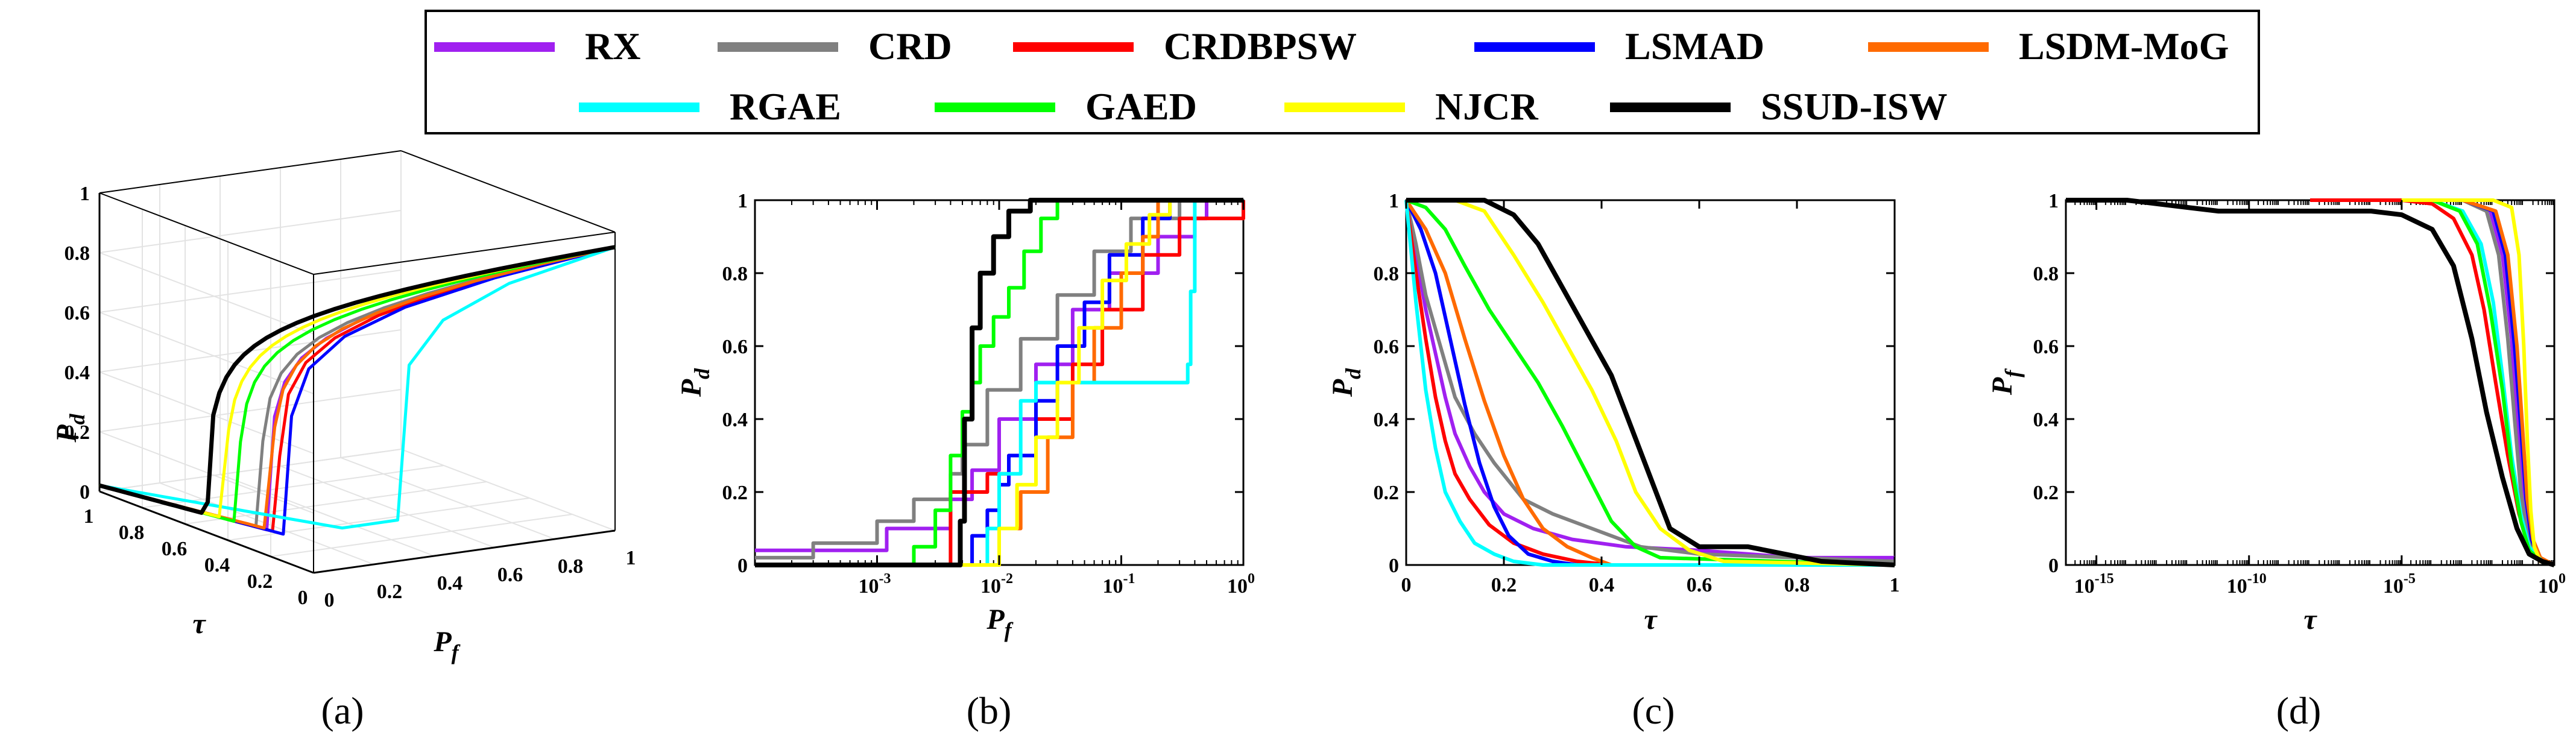 The width and height of the screenshot is (2576, 732). What do you see at coordinates (612, 46) in the screenshot?
I see `legend-label: RX` at bounding box center [612, 46].